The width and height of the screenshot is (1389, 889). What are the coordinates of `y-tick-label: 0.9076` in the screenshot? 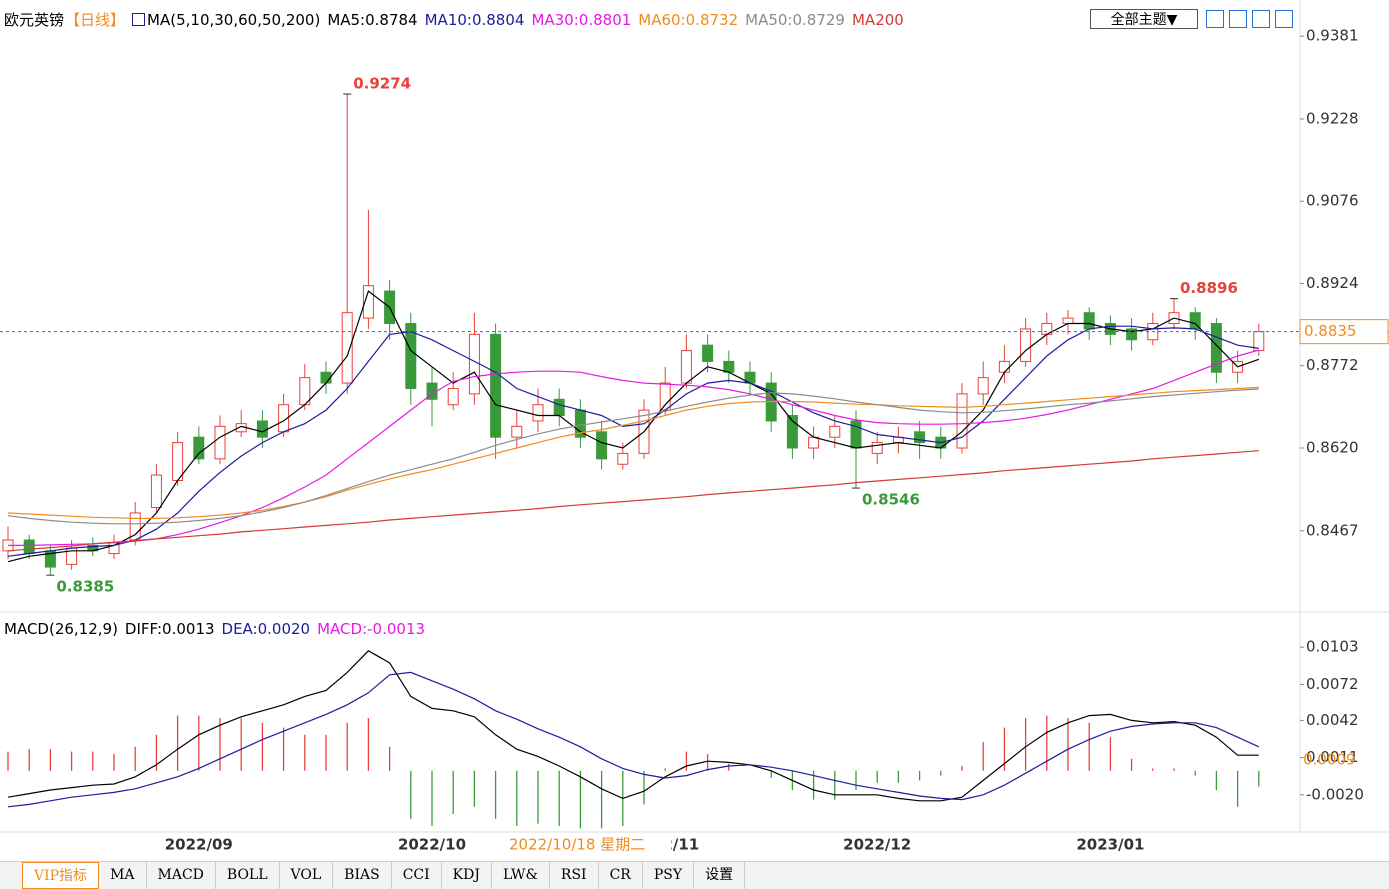 It's located at (1332, 201).